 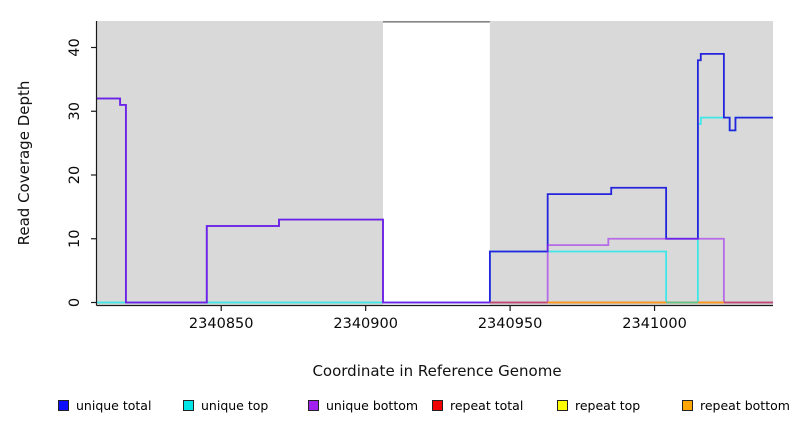 I want to click on x-tick-label: 2341000, so click(x=654, y=324).